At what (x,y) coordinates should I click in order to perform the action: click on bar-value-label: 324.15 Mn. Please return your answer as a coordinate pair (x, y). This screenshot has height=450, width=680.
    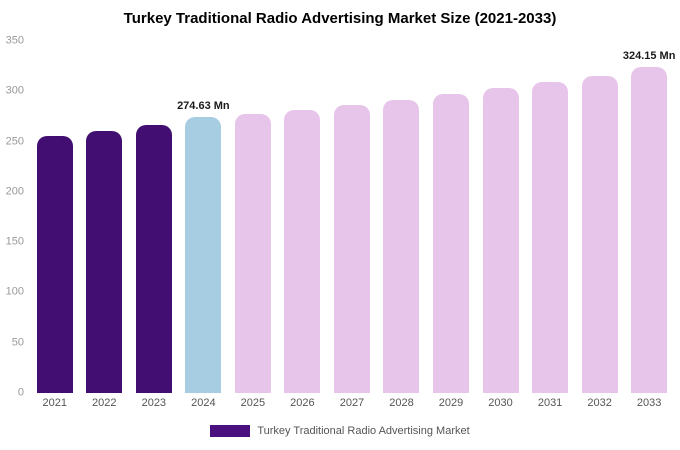
    Looking at the image, I should click on (649, 56).